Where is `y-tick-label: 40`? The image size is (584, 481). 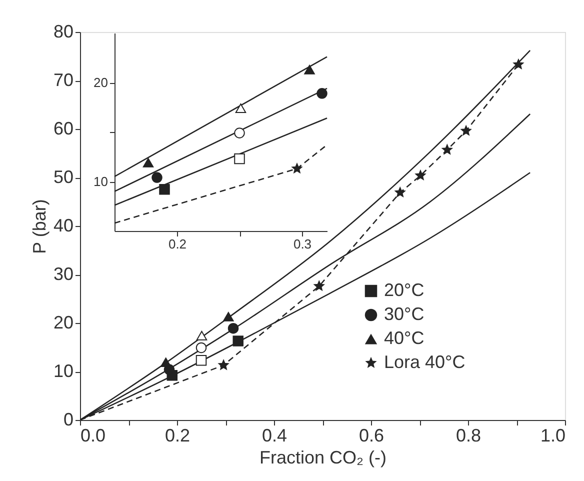 y-tick-label: 40 is located at coordinates (63, 226).